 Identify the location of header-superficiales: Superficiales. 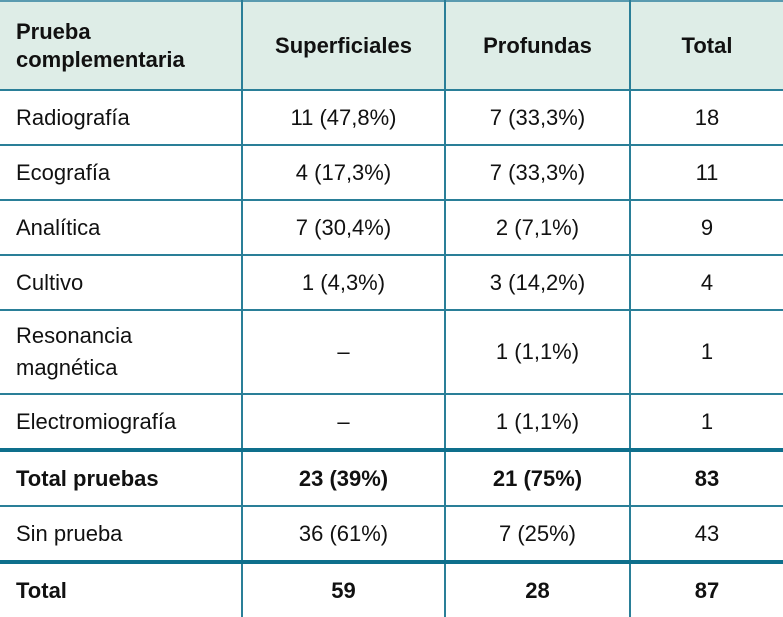
(343, 45).